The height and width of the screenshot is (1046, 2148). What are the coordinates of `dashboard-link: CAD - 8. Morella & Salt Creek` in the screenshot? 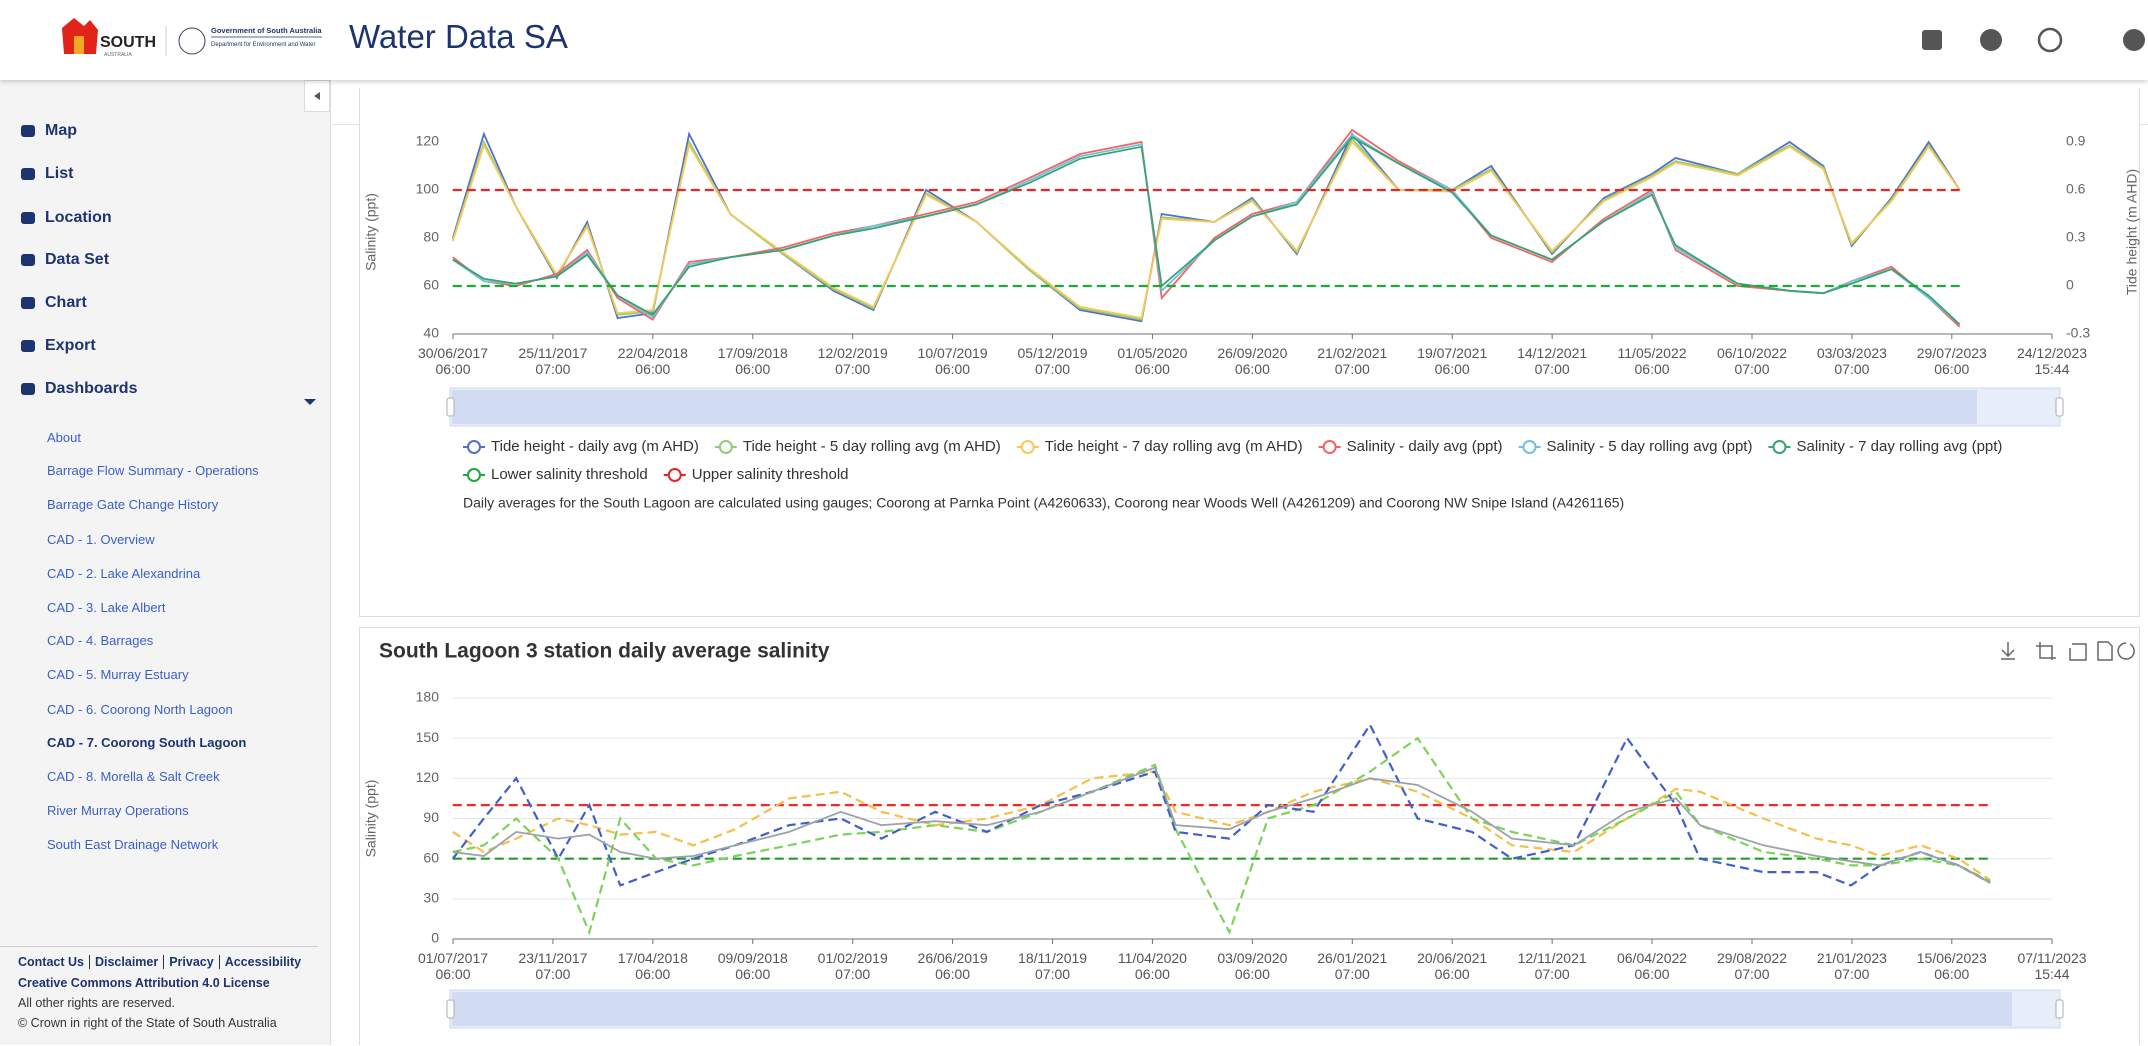 It's located at (133, 776).